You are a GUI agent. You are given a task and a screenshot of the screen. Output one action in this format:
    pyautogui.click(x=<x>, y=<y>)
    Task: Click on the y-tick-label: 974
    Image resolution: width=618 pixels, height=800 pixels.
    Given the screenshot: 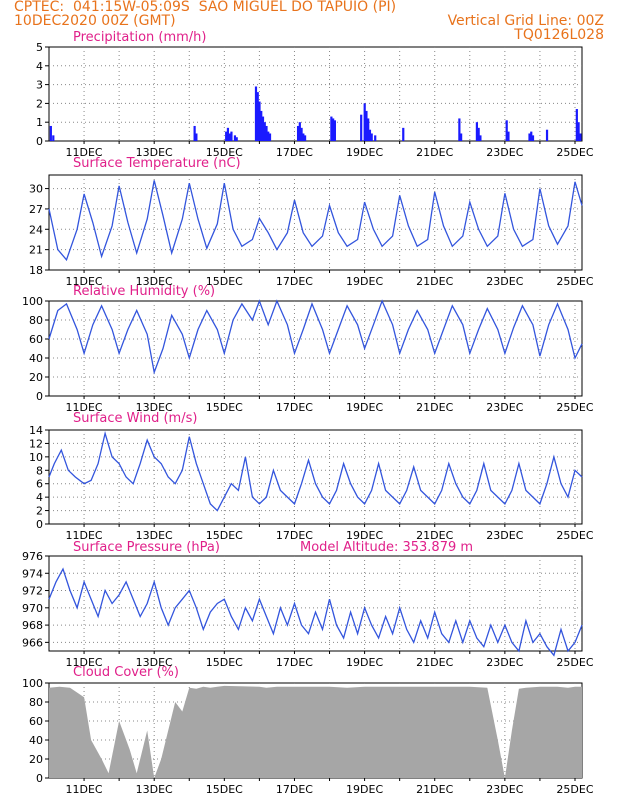 What is the action you would take?
    pyautogui.click(x=32, y=573)
    